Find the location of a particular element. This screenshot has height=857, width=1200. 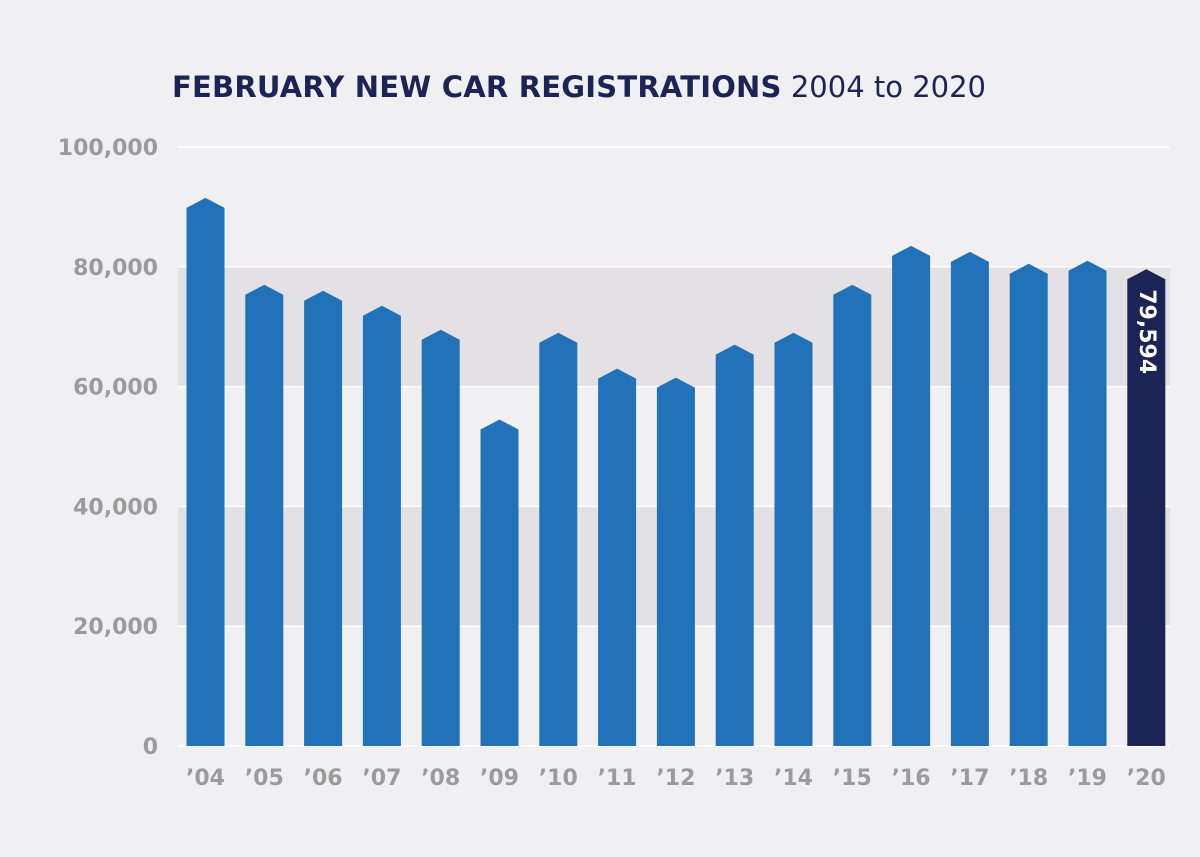

x-tick-label: ’14 is located at coordinates (793, 778).